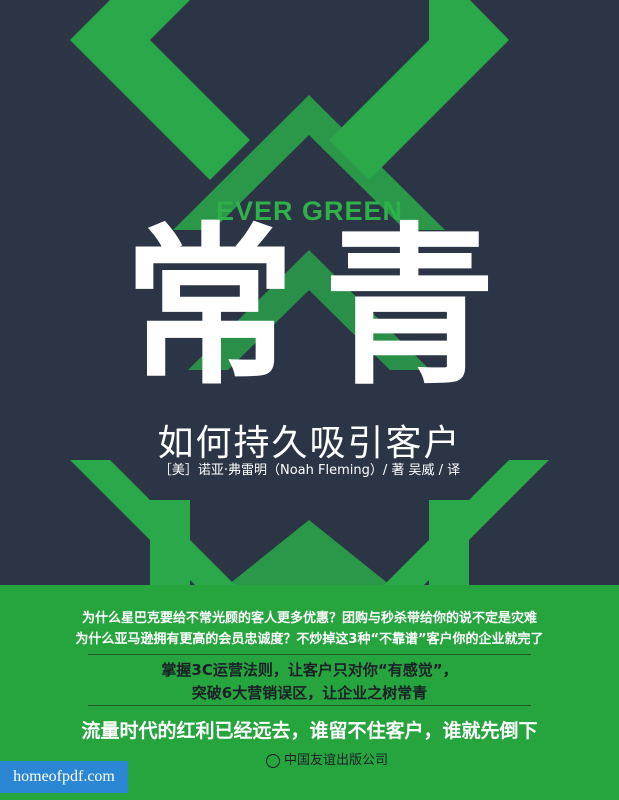 This screenshot has height=800, width=619. What do you see at coordinates (309, 654) in the screenshot?
I see `divider-top` at bounding box center [309, 654].